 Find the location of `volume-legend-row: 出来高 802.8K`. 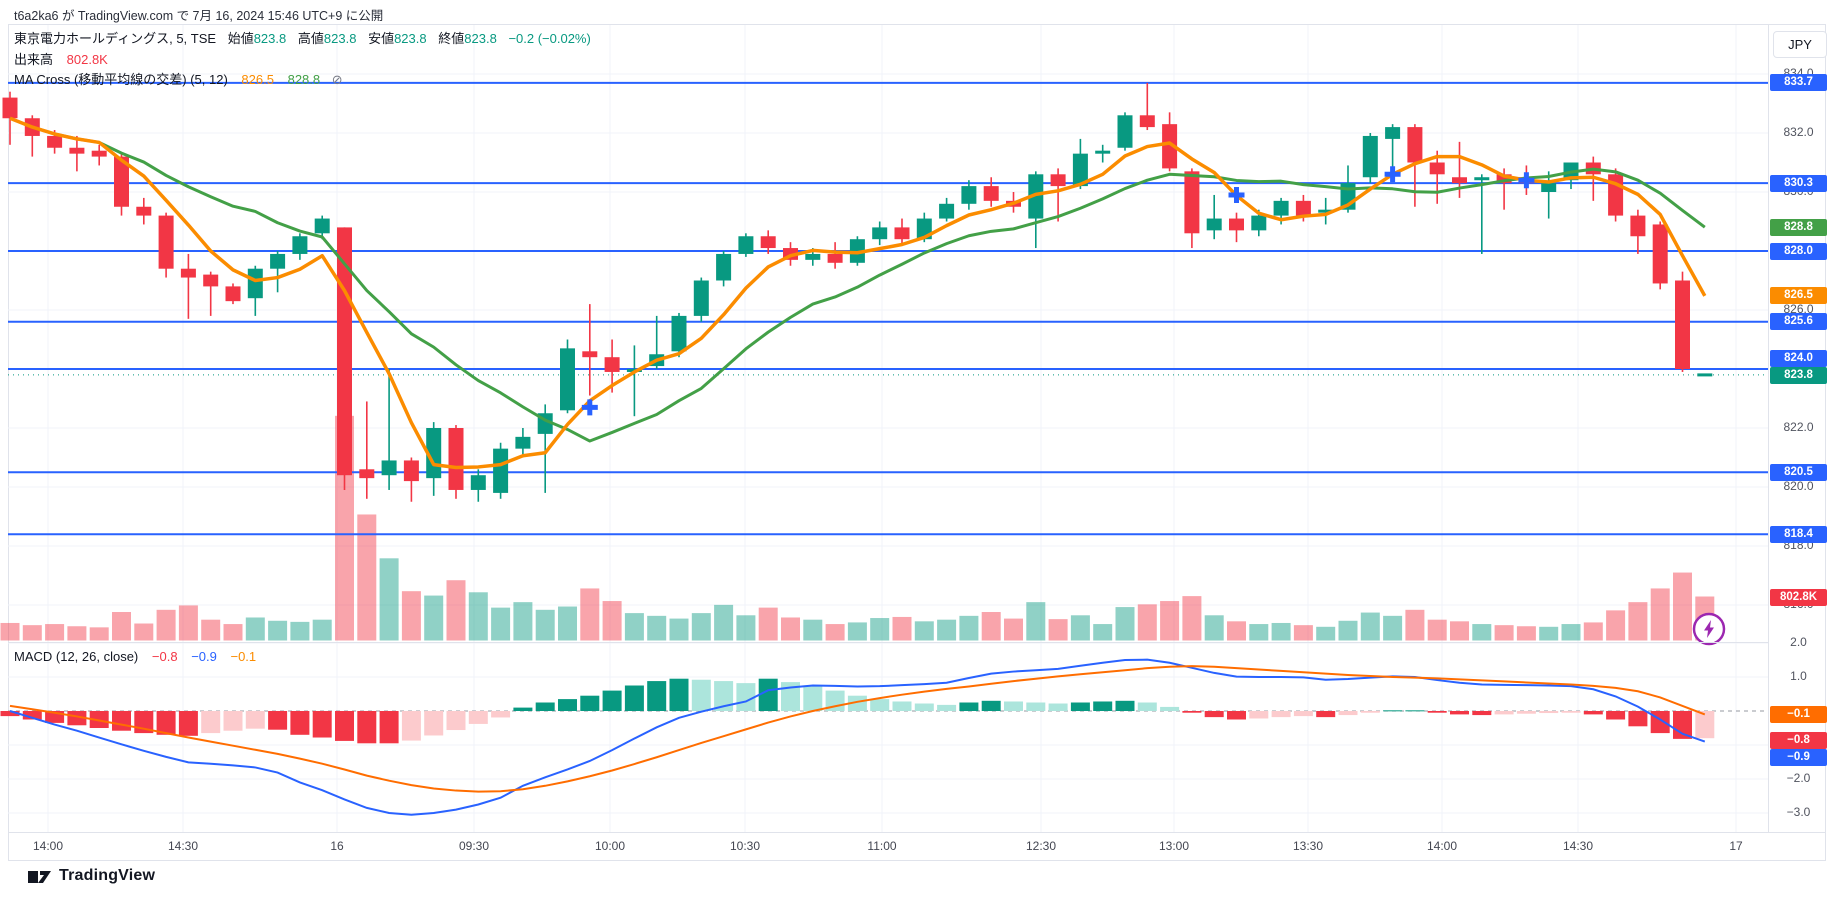

volume-legend-row: 出来高 802.8K is located at coordinates (61, 58).